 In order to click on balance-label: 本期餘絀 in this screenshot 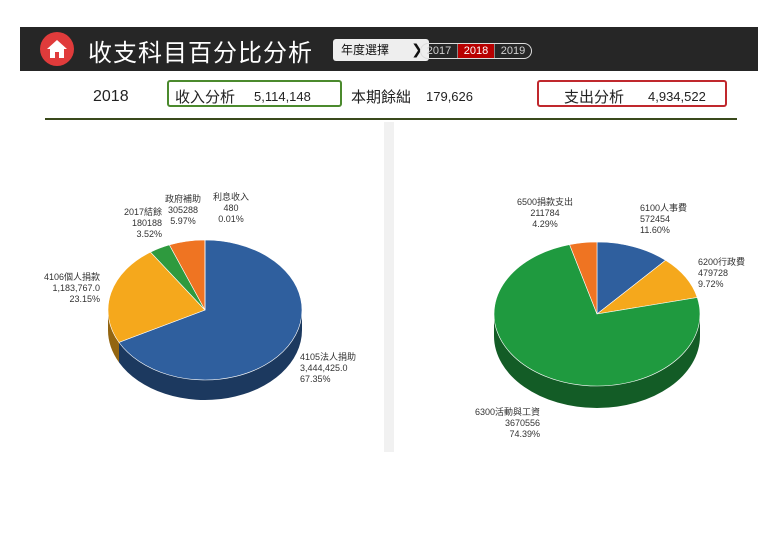, I will do `click(381, 97)`.